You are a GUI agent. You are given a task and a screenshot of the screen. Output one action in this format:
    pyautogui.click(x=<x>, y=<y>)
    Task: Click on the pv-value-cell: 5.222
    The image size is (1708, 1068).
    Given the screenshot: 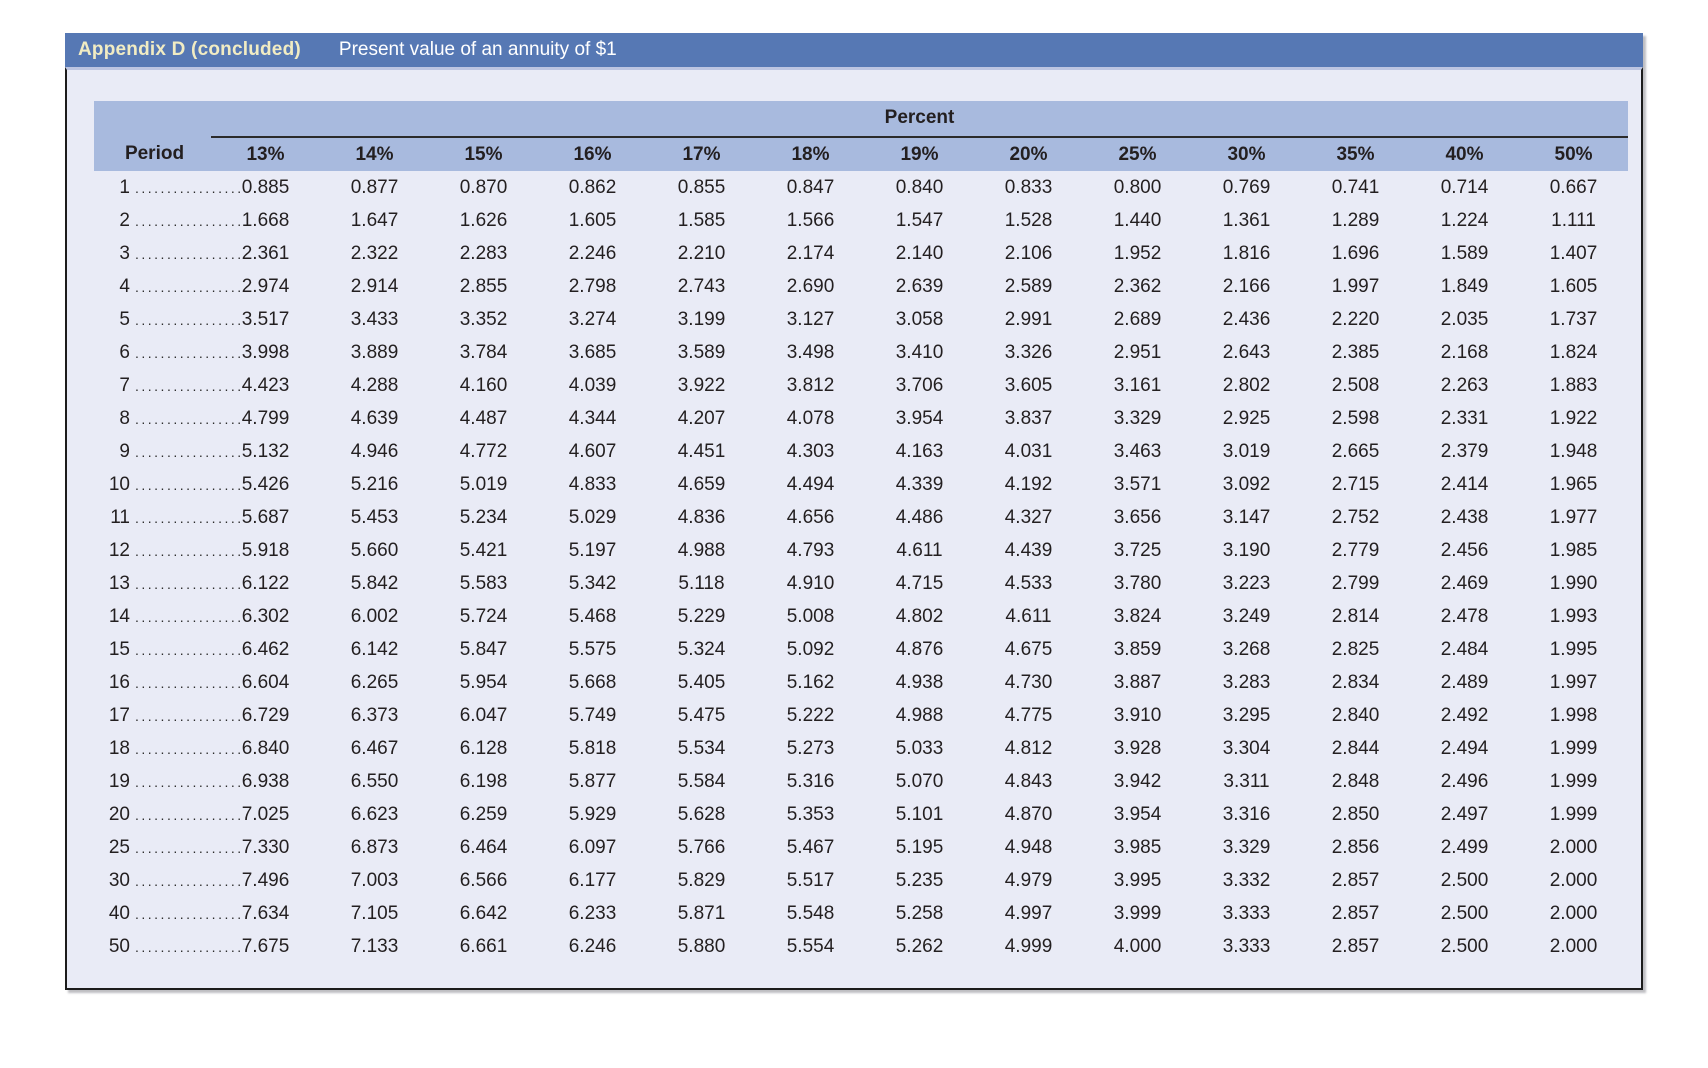 What is the action you would take?
    pyautogui.click(x=810, y=715)
    